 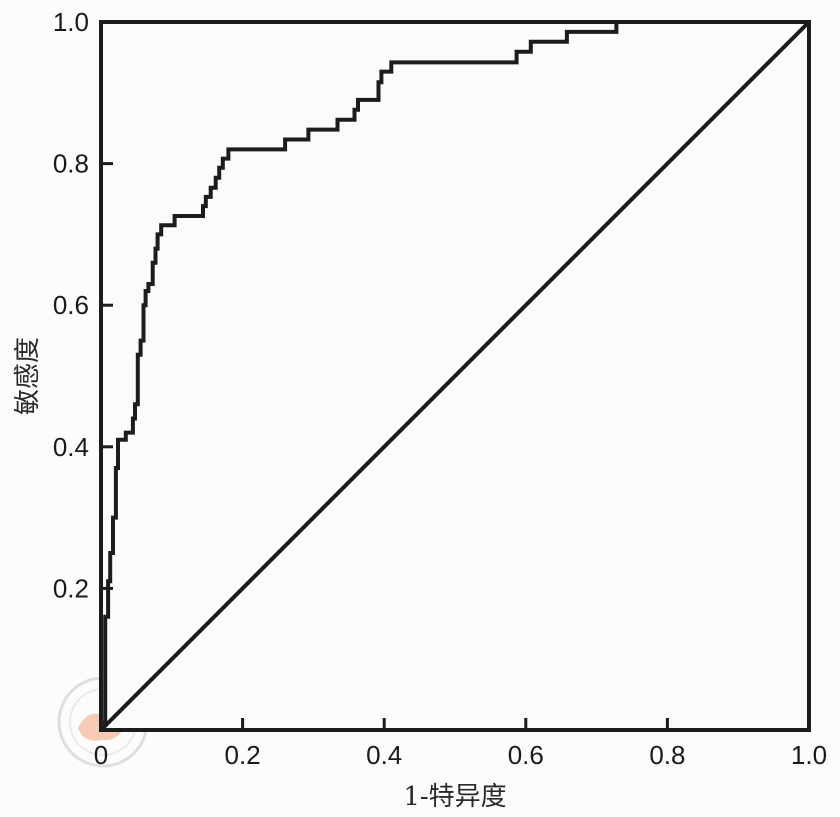 What do you see at coordinates (71, 447) in the screenshot?
I see `y-tick-label: 0.4` at bounding box center [71, 447].